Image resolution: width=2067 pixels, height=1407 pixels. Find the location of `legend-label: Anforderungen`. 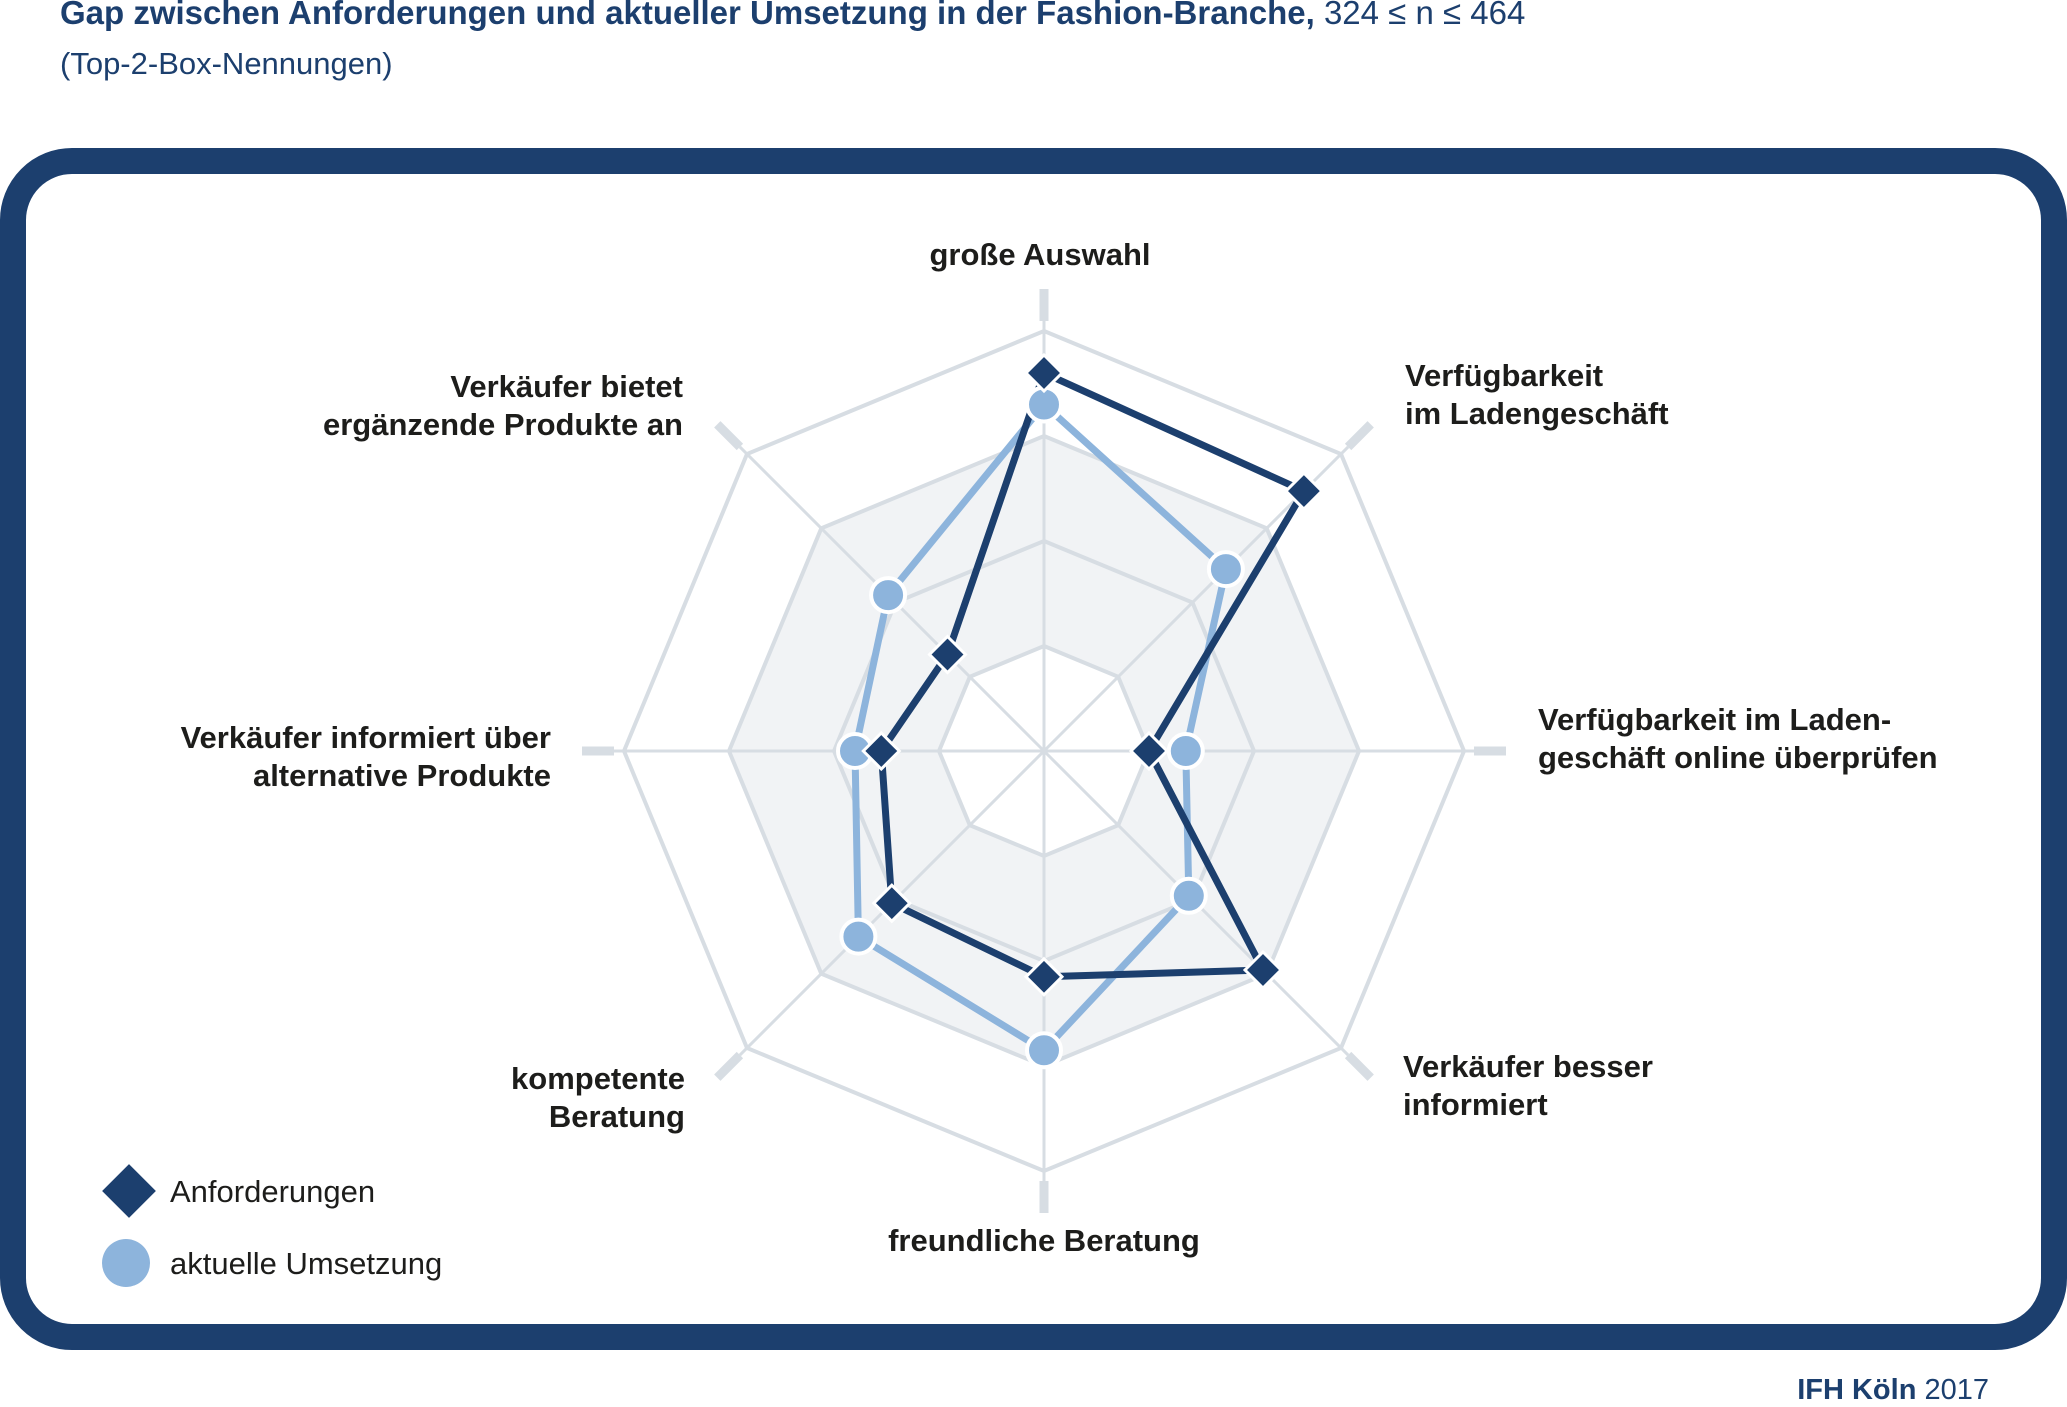

legend-label: Anforderungen is located at coordinates (272, 1191).